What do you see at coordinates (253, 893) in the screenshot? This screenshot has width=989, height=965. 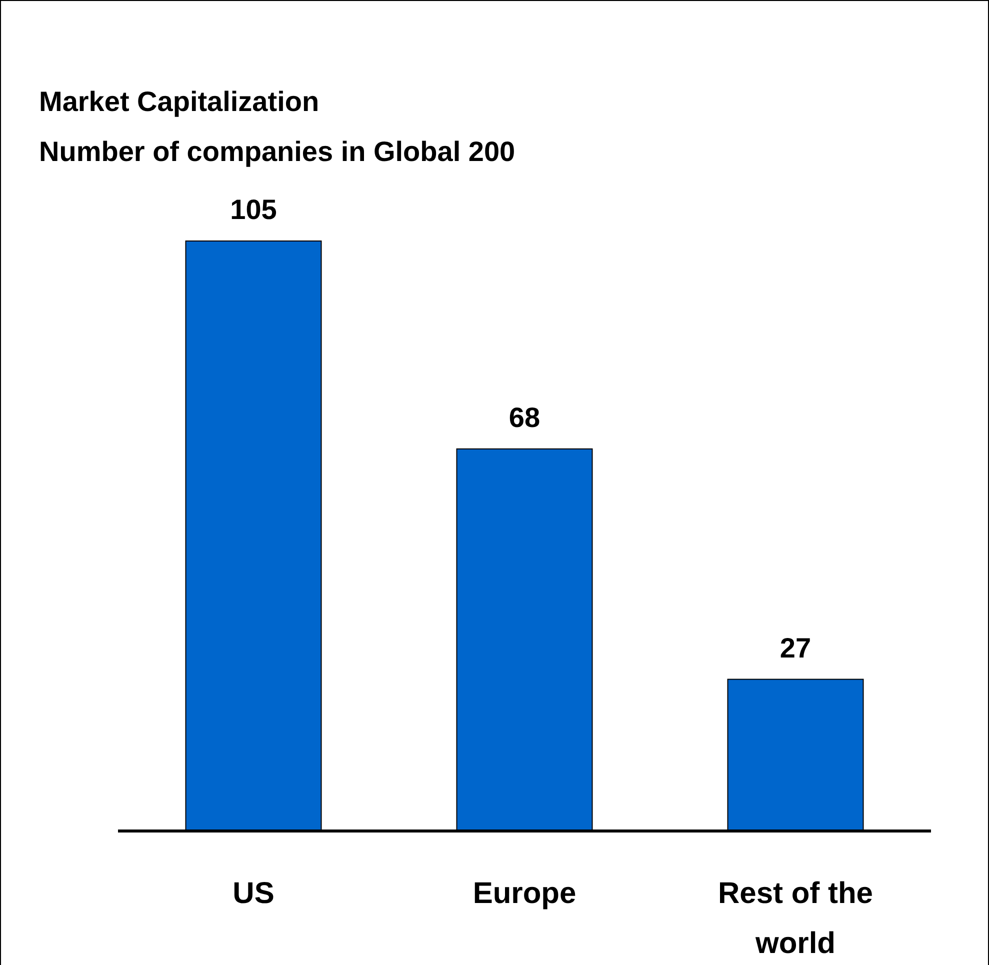 I see `x-tick-label: US` at bounding box center [253, 893].